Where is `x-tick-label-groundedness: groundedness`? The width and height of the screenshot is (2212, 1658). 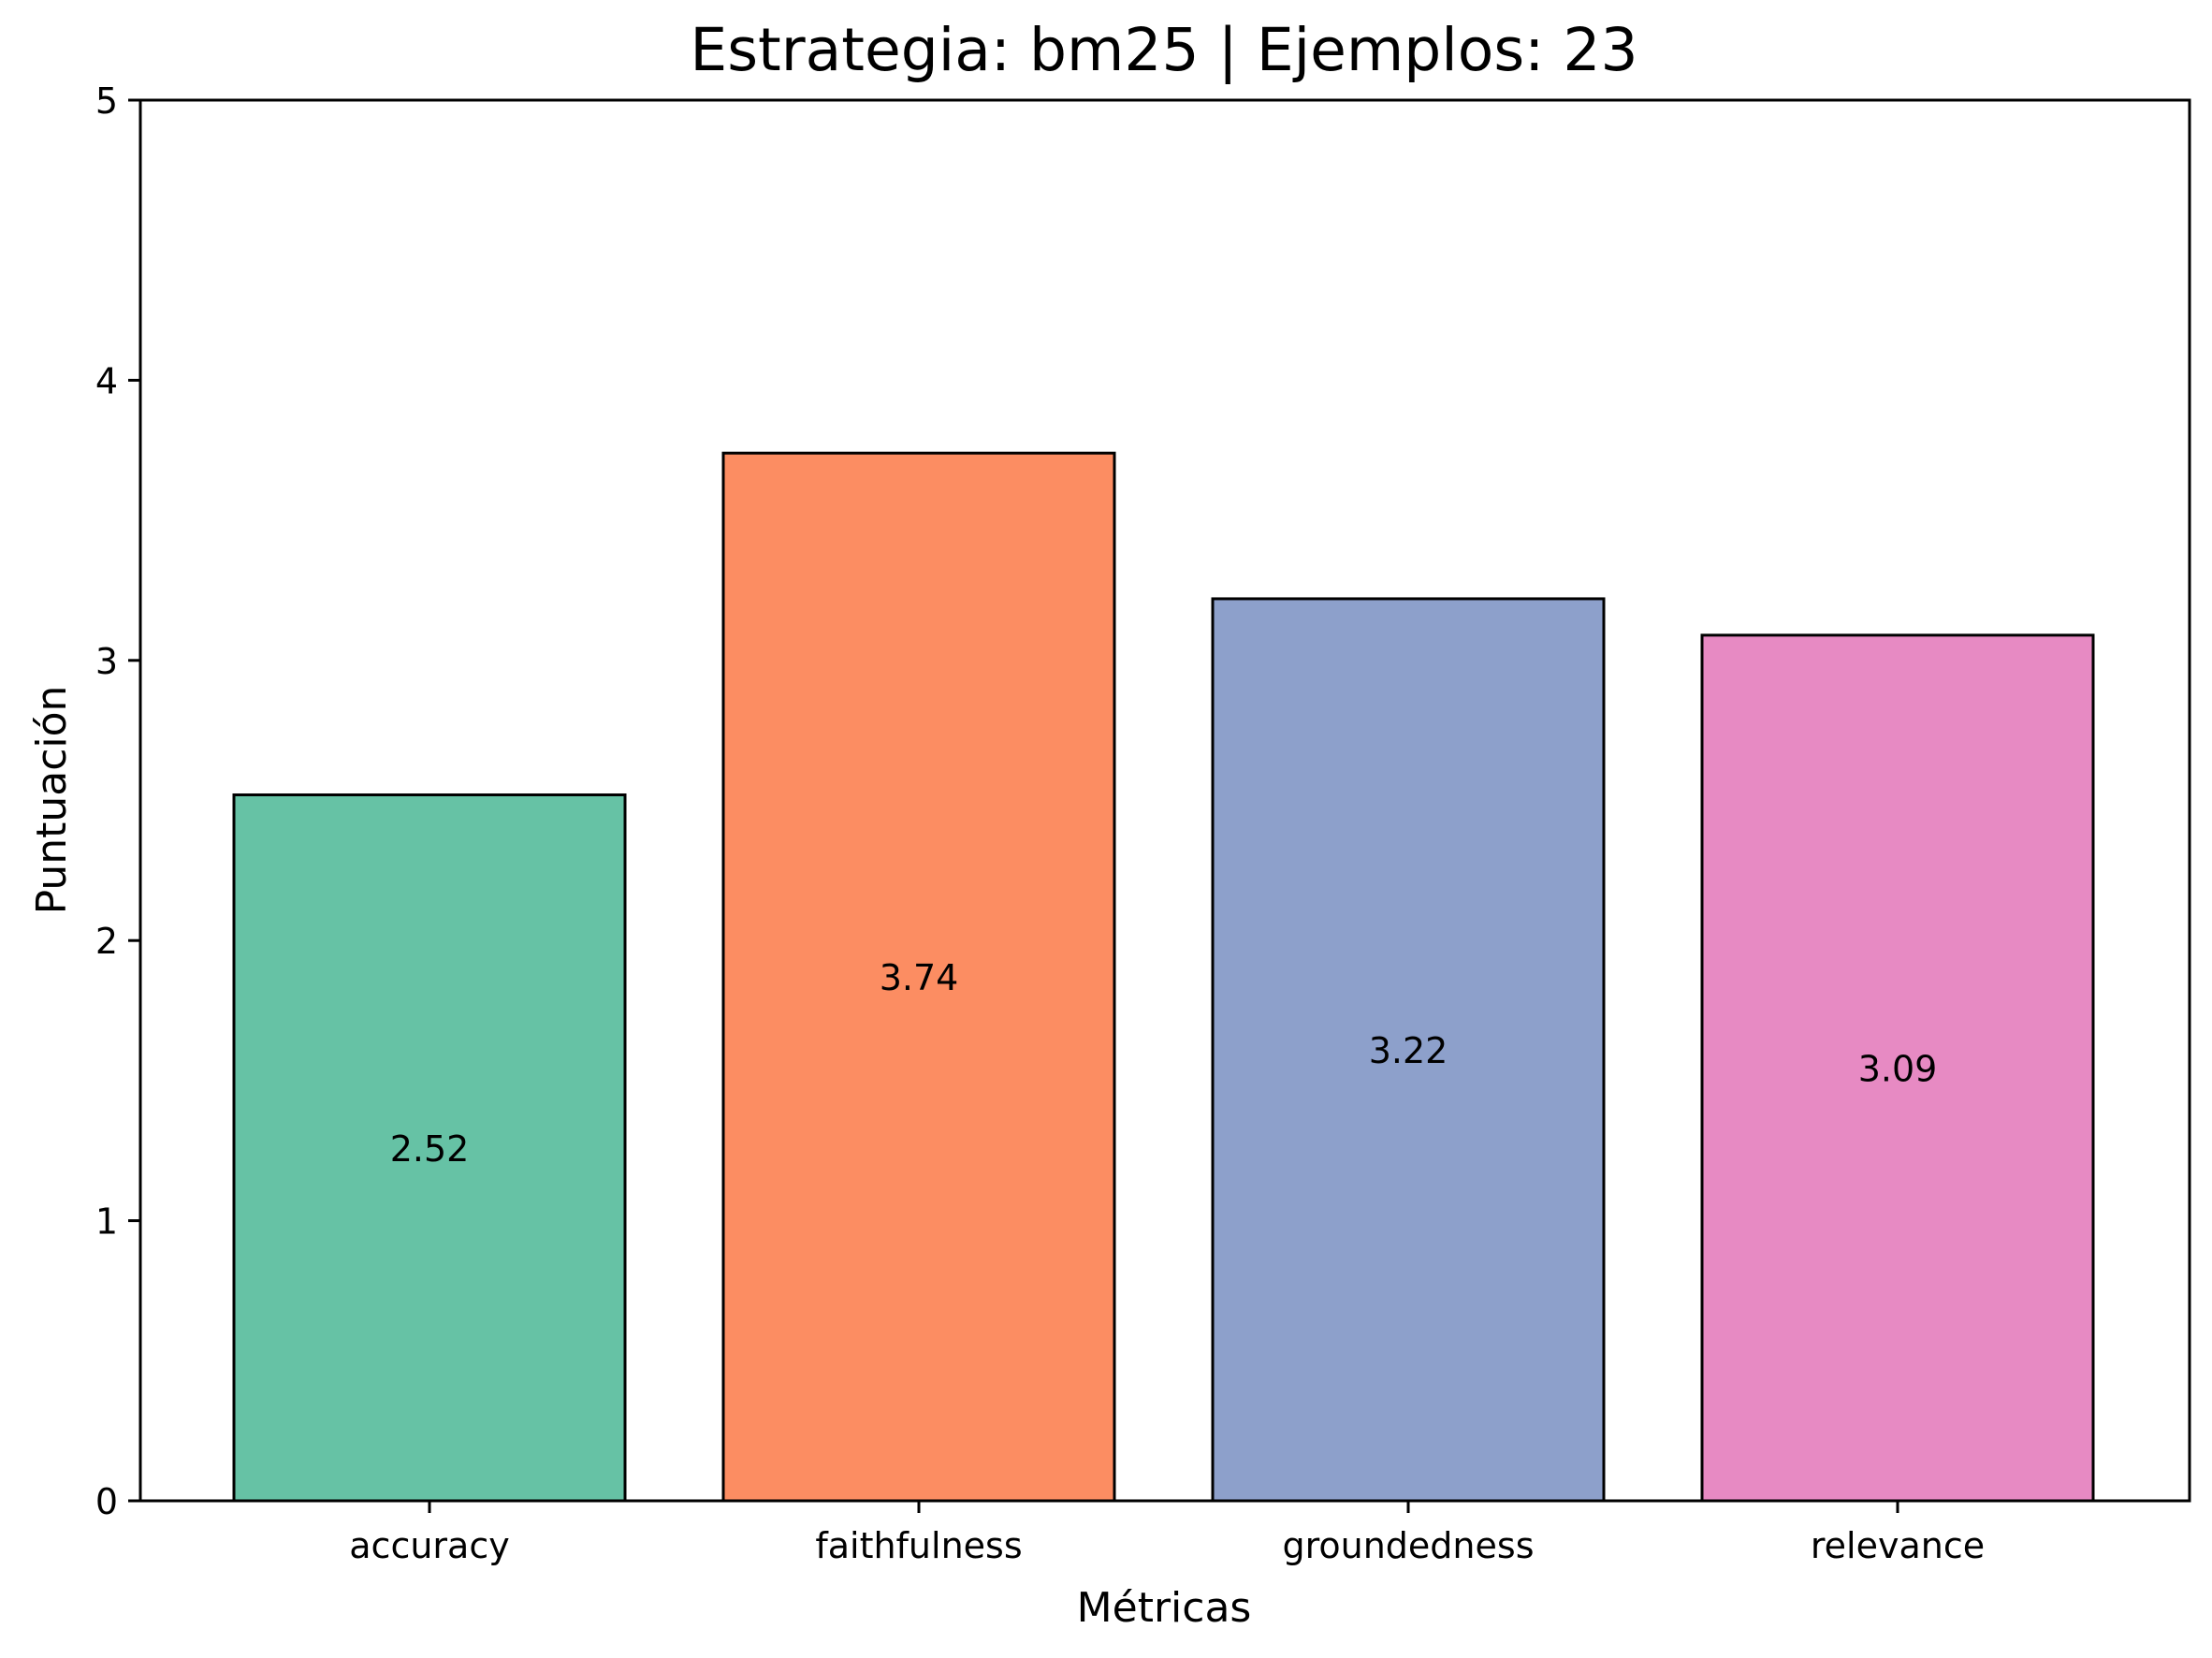 x-tick-label-groundedness: groundedness is located at coordinates (1408, 1545).